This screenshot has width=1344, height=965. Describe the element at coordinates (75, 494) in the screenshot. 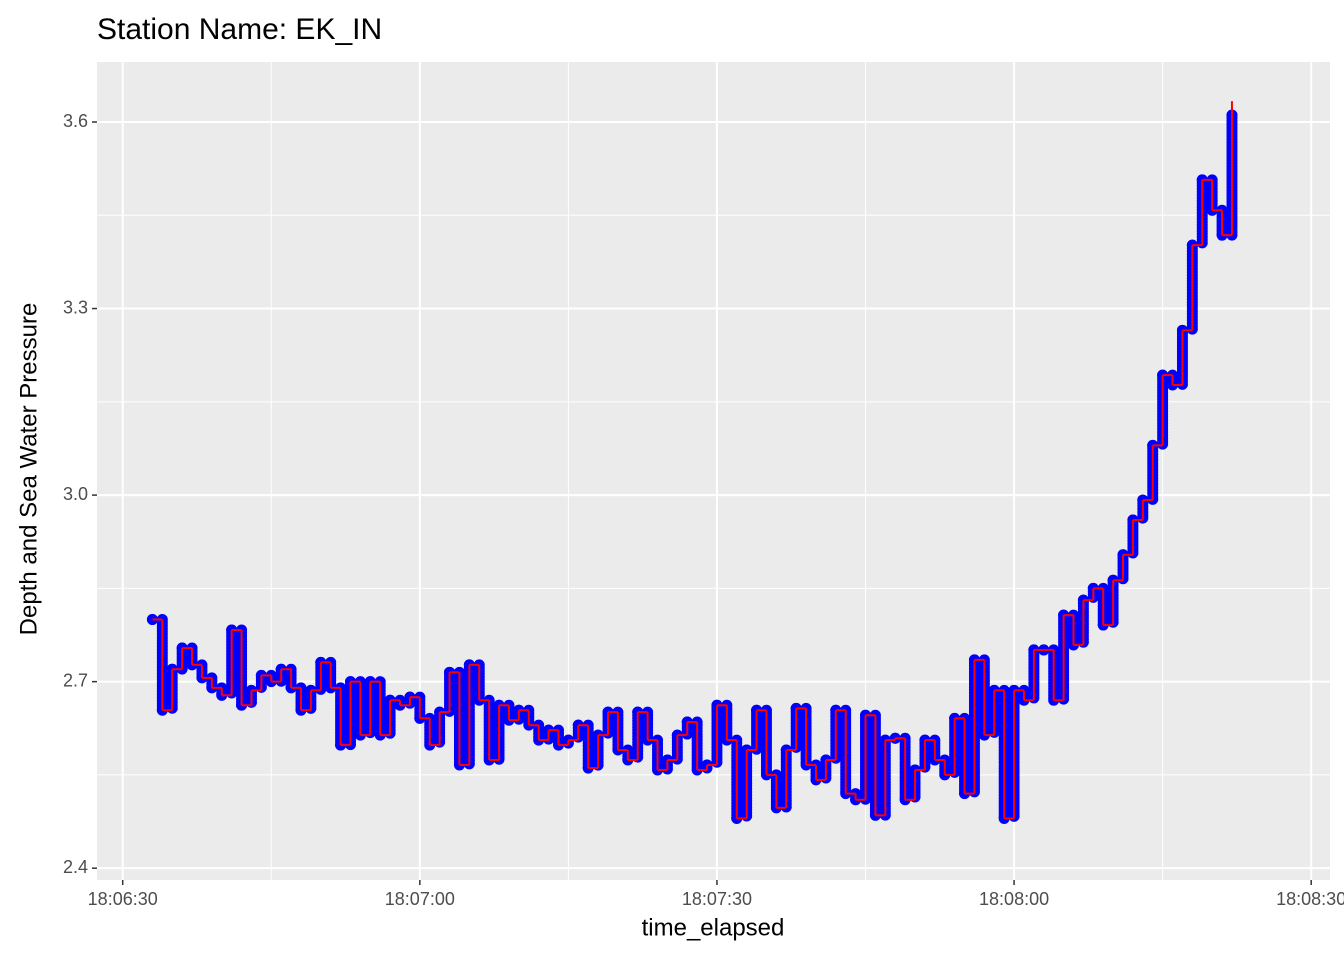

I see `y-tick-label: 3.0` at that location.